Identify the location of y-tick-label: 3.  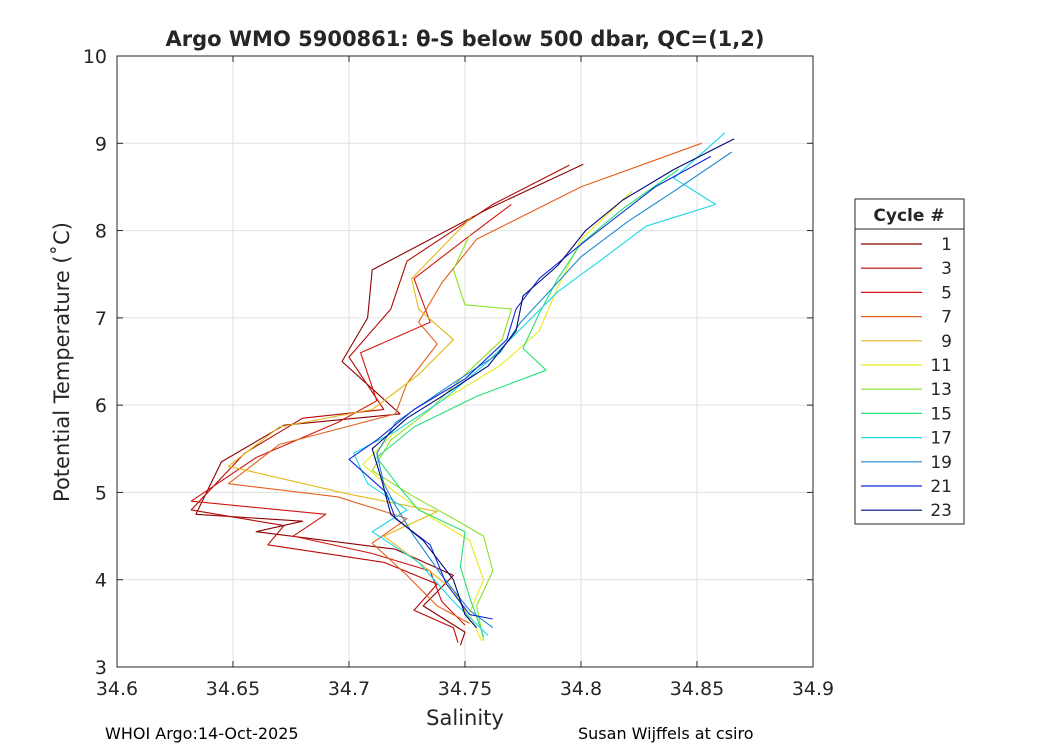
(101, 668).